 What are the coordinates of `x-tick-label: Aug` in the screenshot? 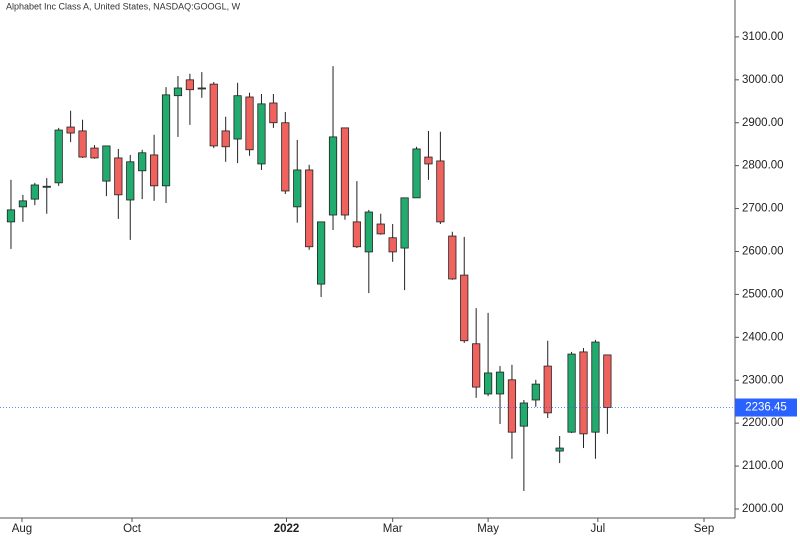 It's located at (22, 529).